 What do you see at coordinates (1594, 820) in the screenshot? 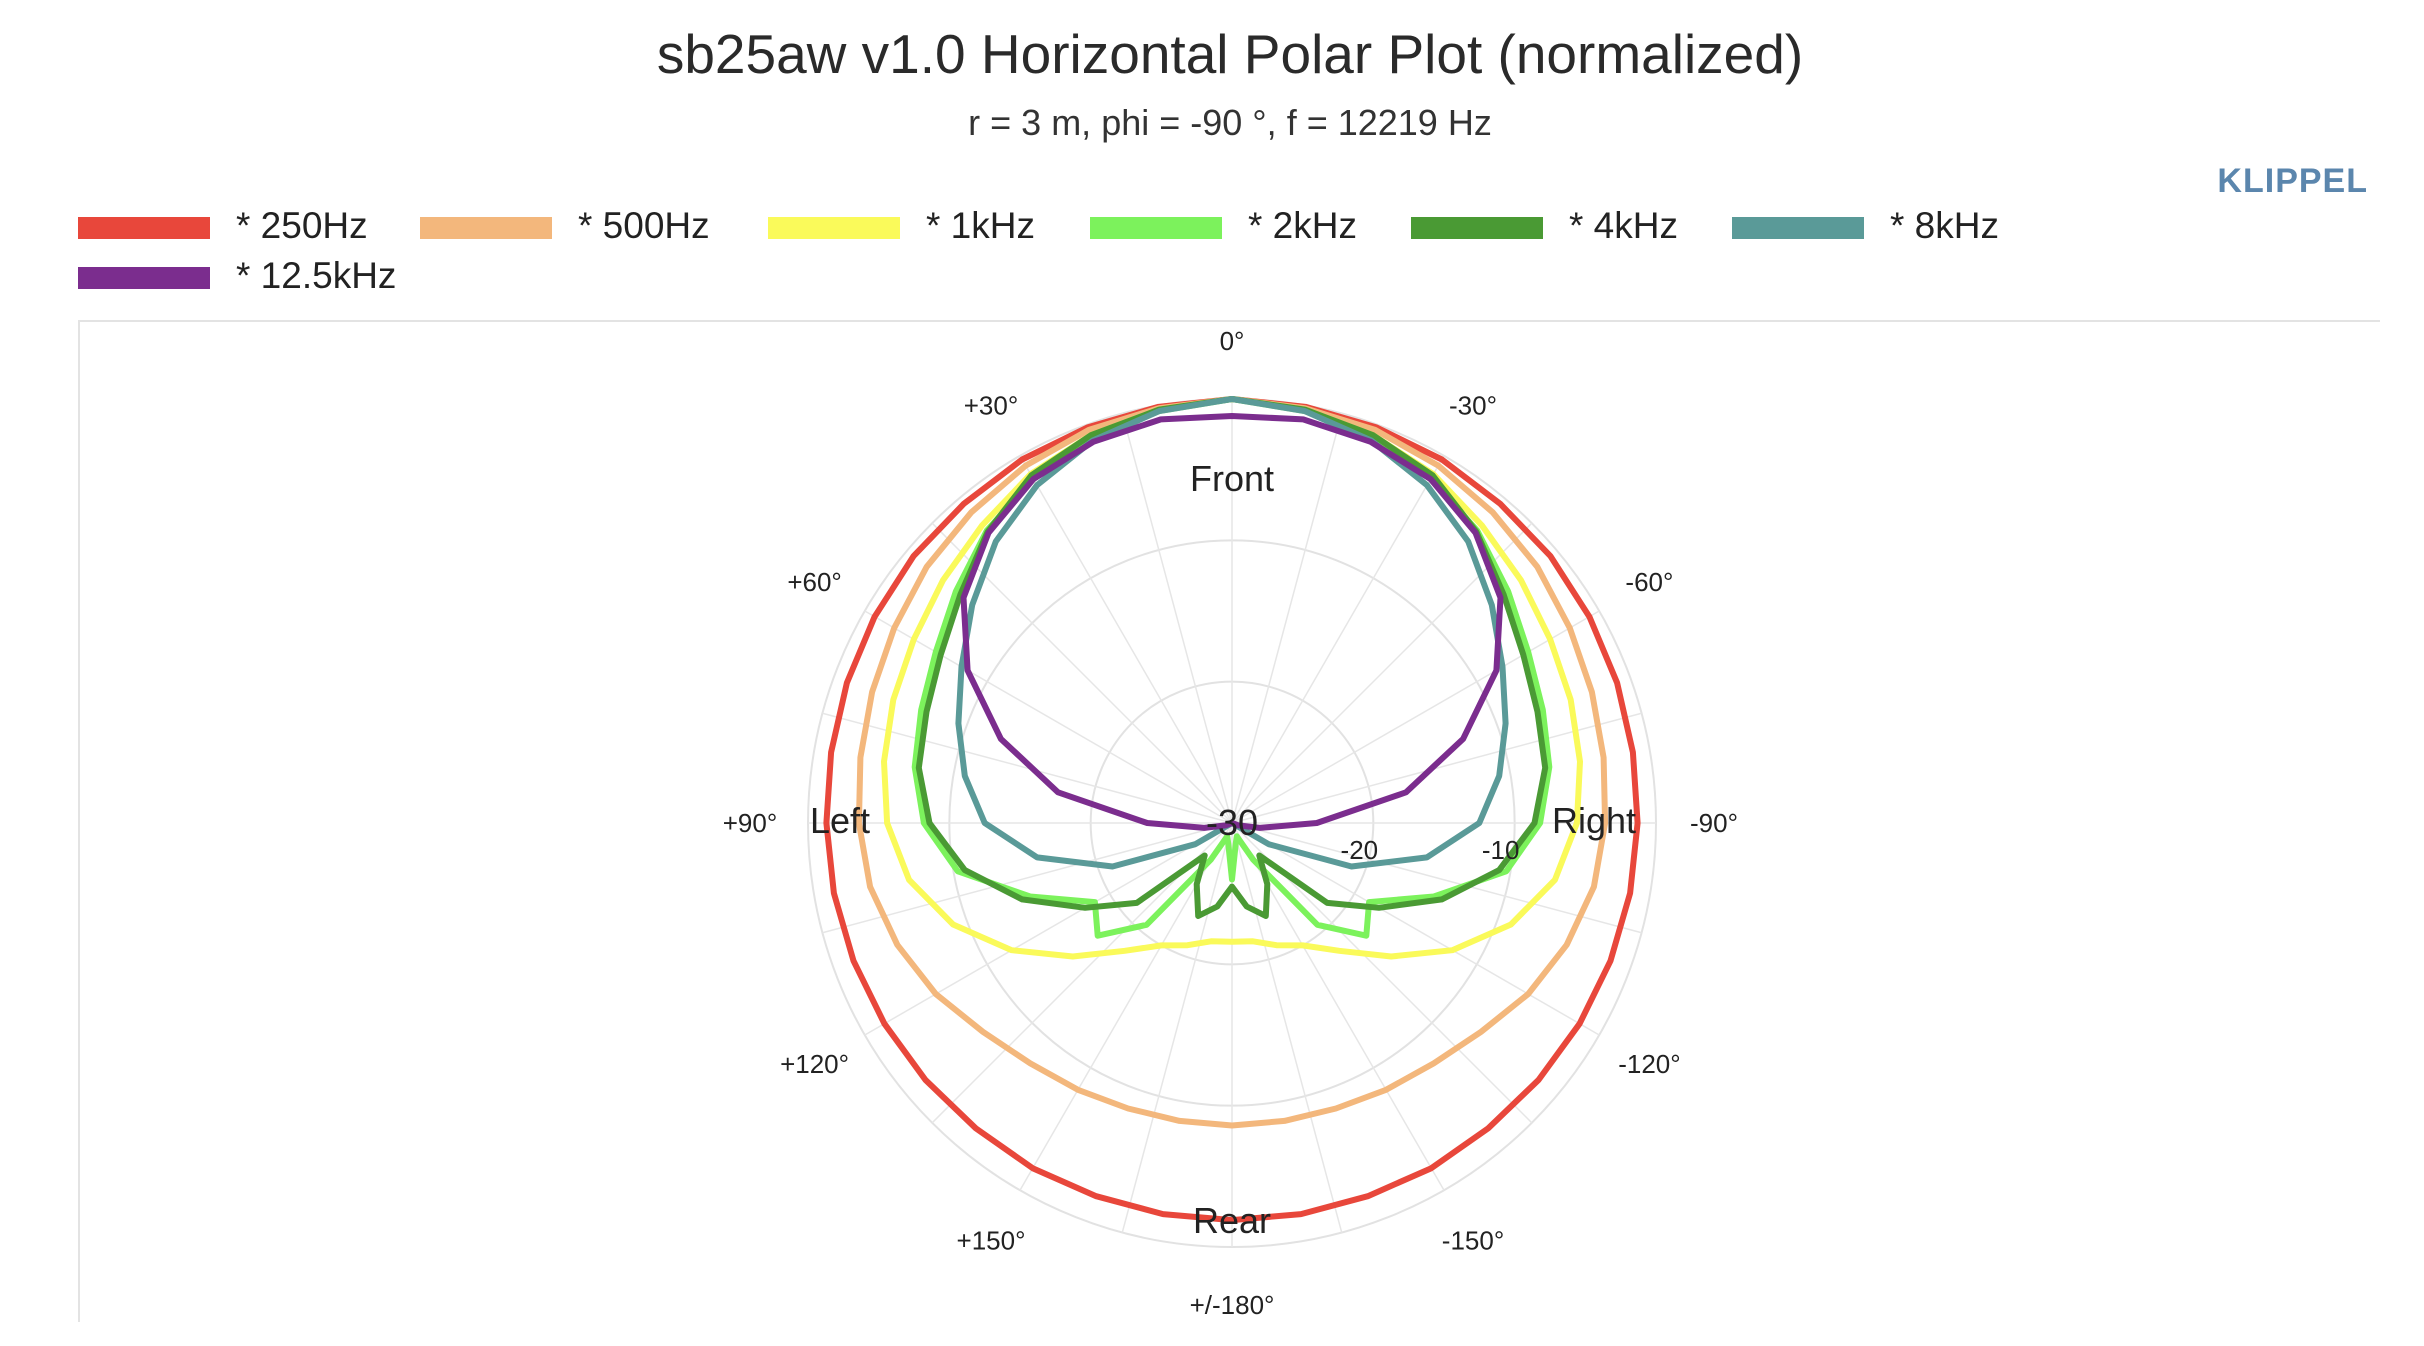
I see `direction-label-right: Right` at bounding box center [1594, 820].